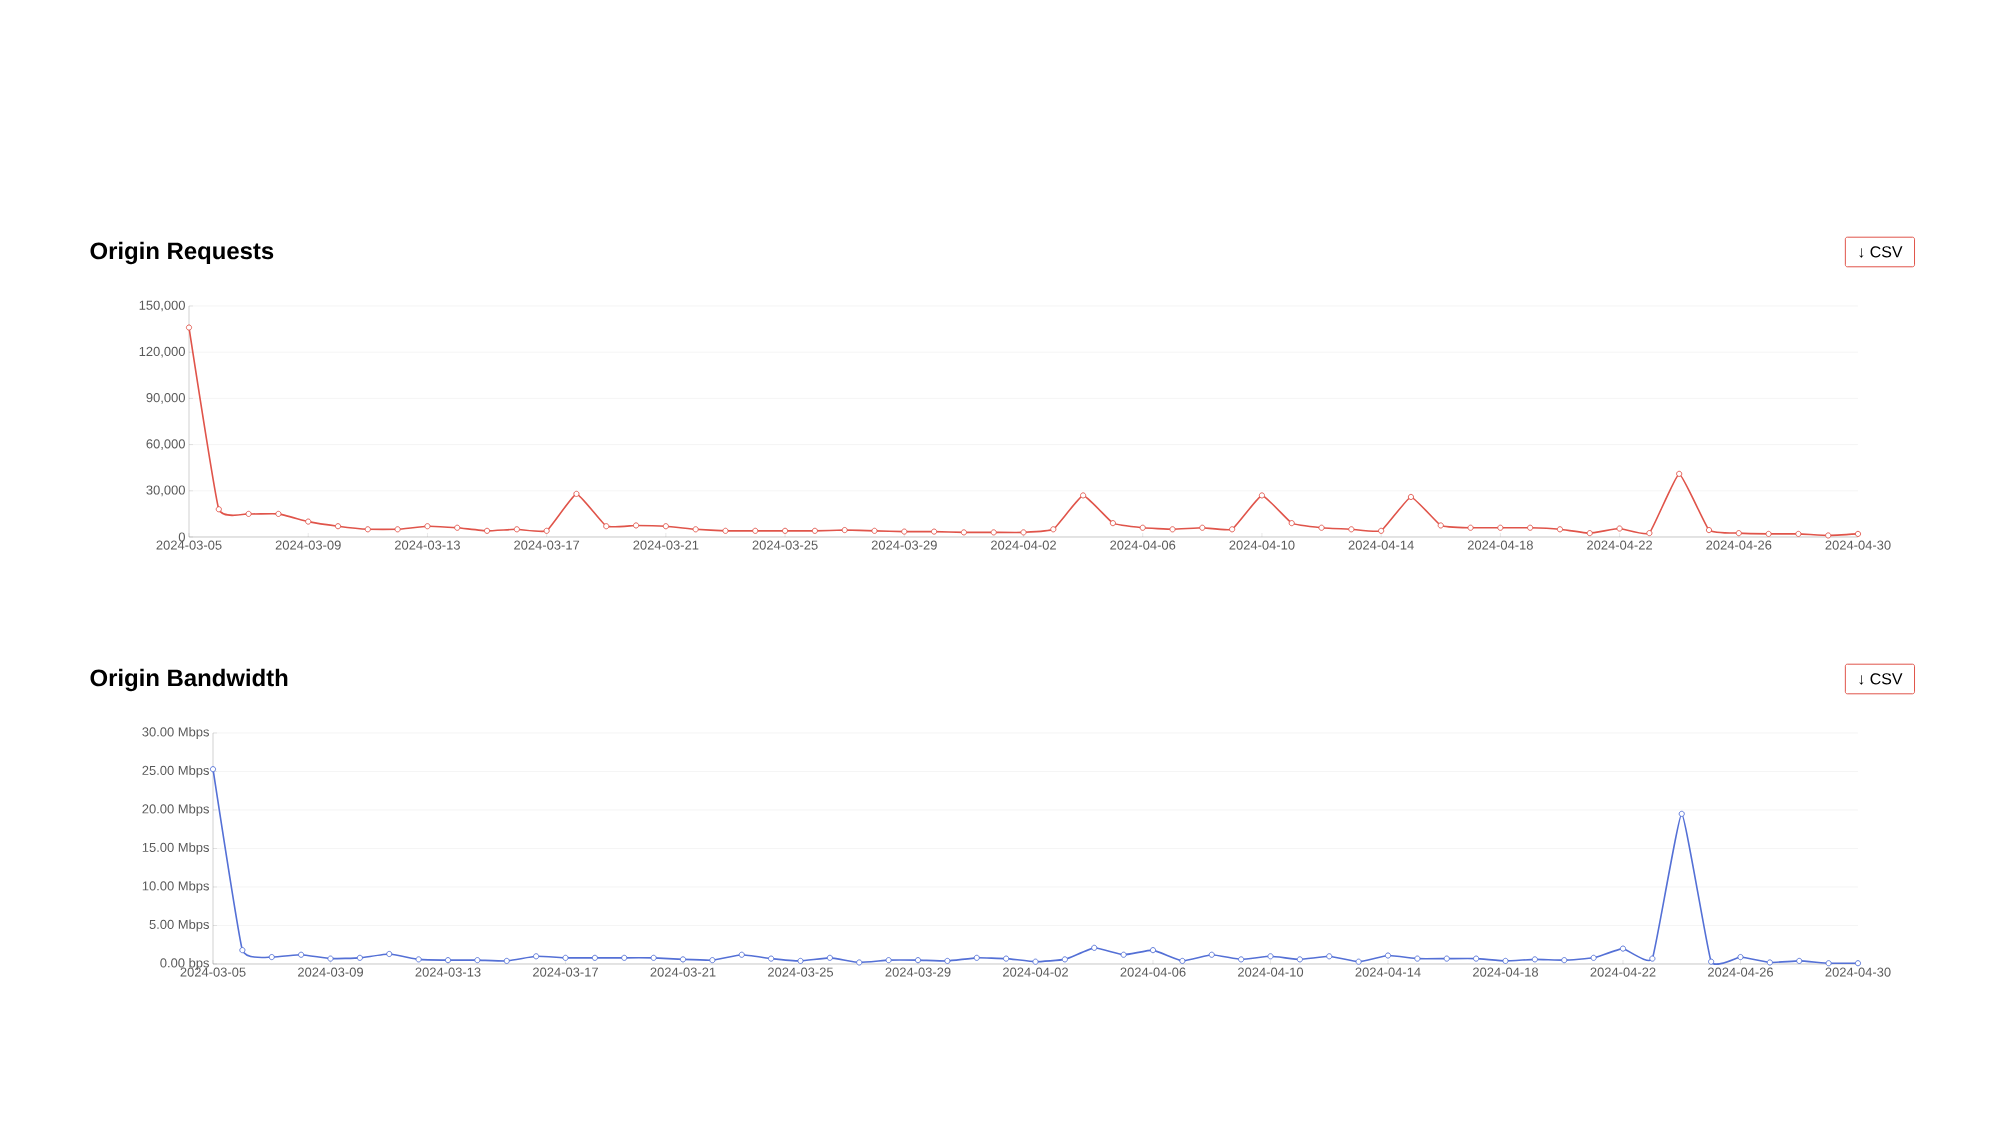  What do you see at coordinates (182, 253) in the screenshot?
I see `chart-title: Origin Requests` at bounding box center [182, 253].